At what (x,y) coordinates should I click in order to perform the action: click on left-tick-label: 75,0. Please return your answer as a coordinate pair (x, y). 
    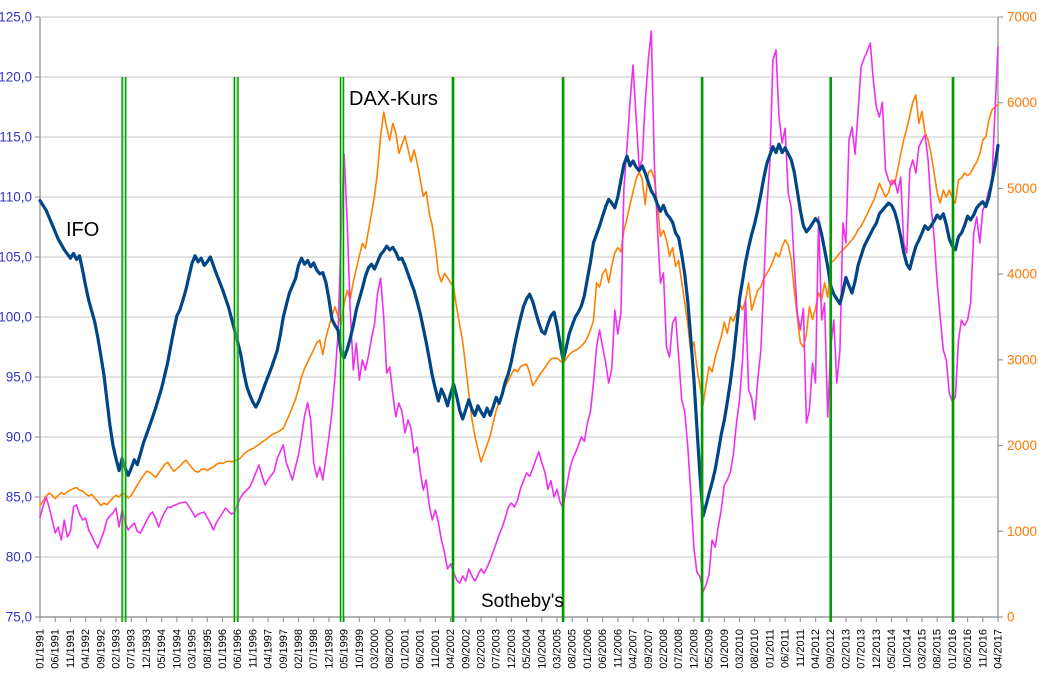
    Looking at the image, I should click on (19, 617).